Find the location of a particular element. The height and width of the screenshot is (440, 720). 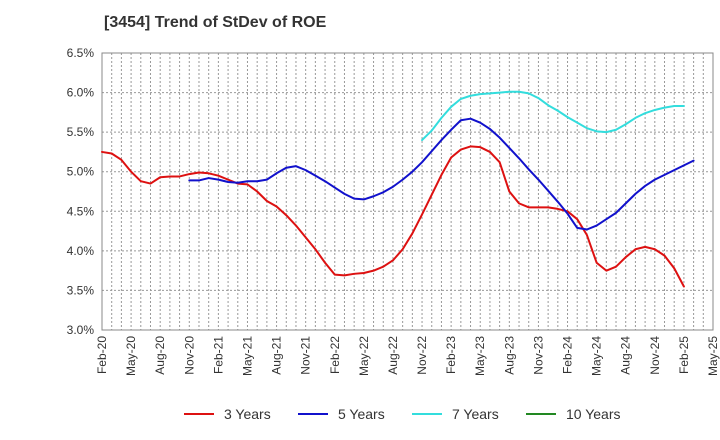

legend: 3 Years 5 Years 7 Years 10 Years is located at coordinates (402, 414).